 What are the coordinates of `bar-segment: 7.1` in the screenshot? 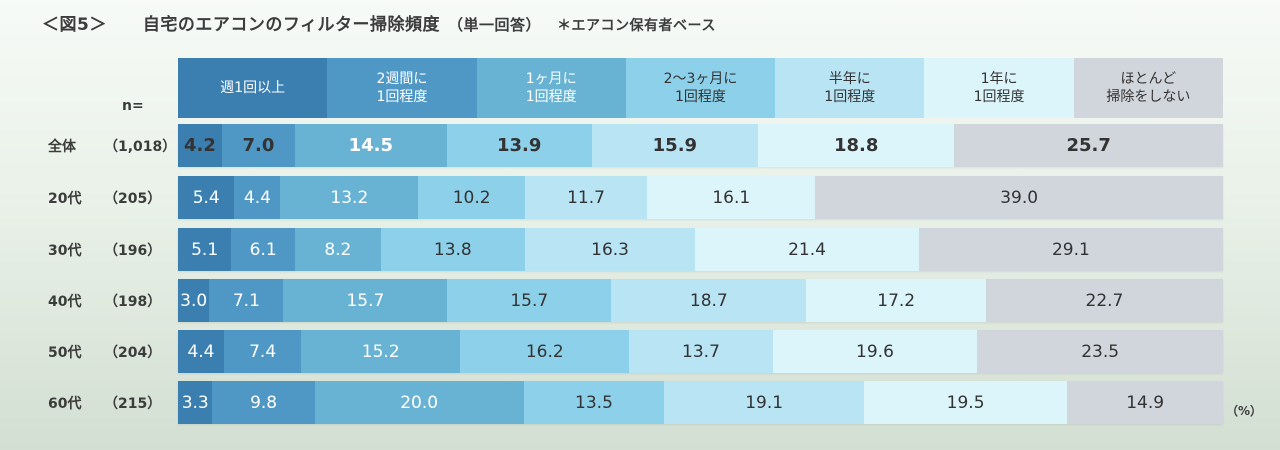 It's located at (246, 300).